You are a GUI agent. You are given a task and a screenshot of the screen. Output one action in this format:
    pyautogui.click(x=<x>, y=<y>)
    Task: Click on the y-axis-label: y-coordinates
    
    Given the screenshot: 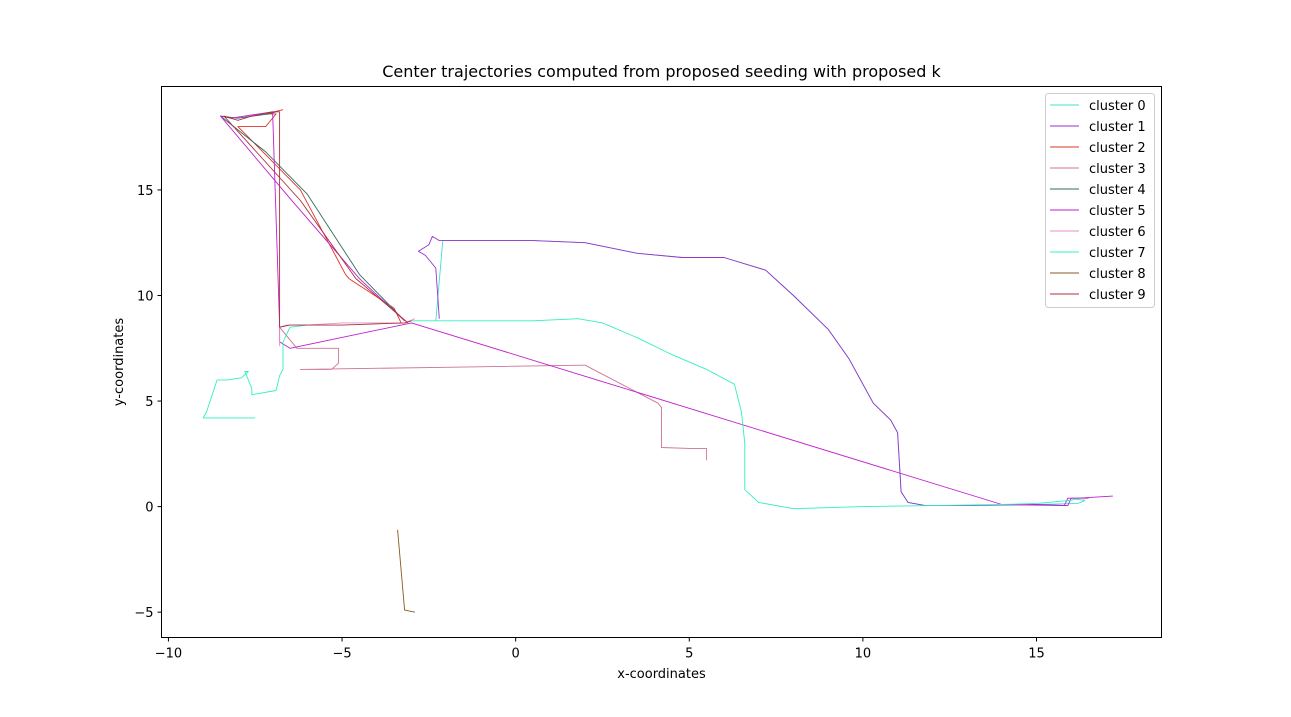 What is the action you would take?
    pyautogui.click(x=119, y=362)
    